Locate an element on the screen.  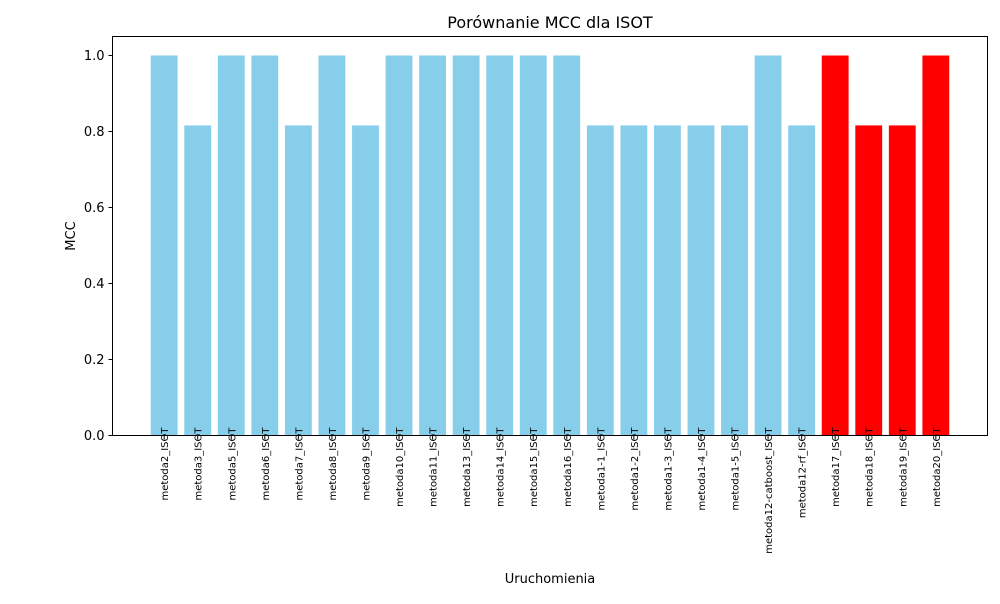
bar-metoda9_ISOT is located at coordinates (365, 280).